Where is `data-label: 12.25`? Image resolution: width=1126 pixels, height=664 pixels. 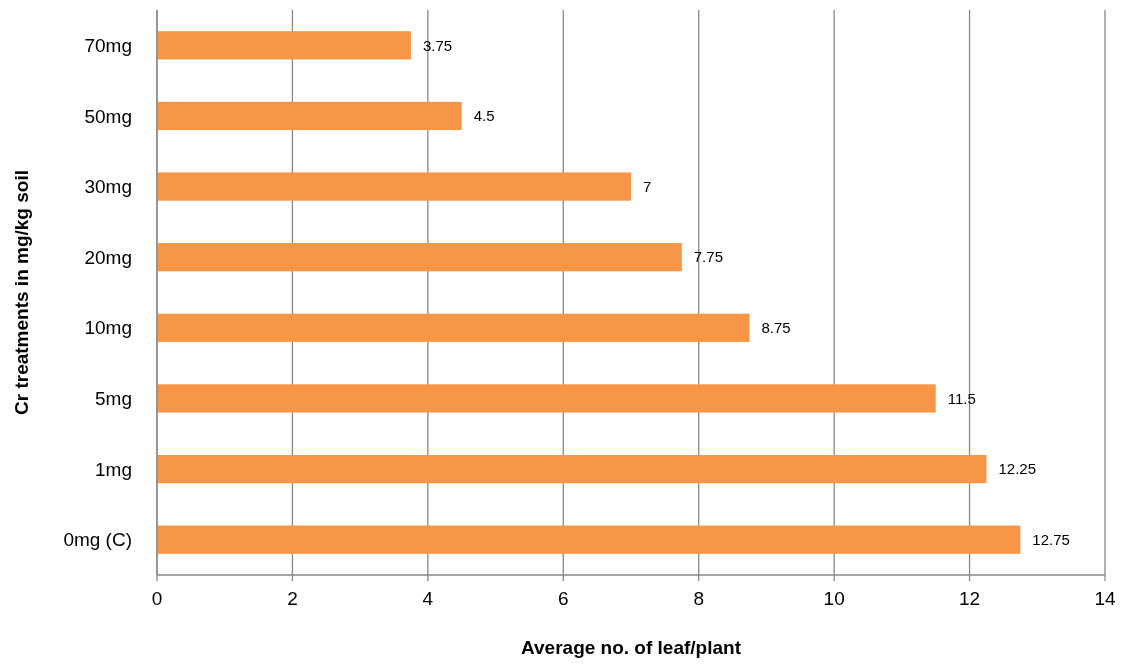 data-label: 12.25 is located at coordinates (1017, 469).